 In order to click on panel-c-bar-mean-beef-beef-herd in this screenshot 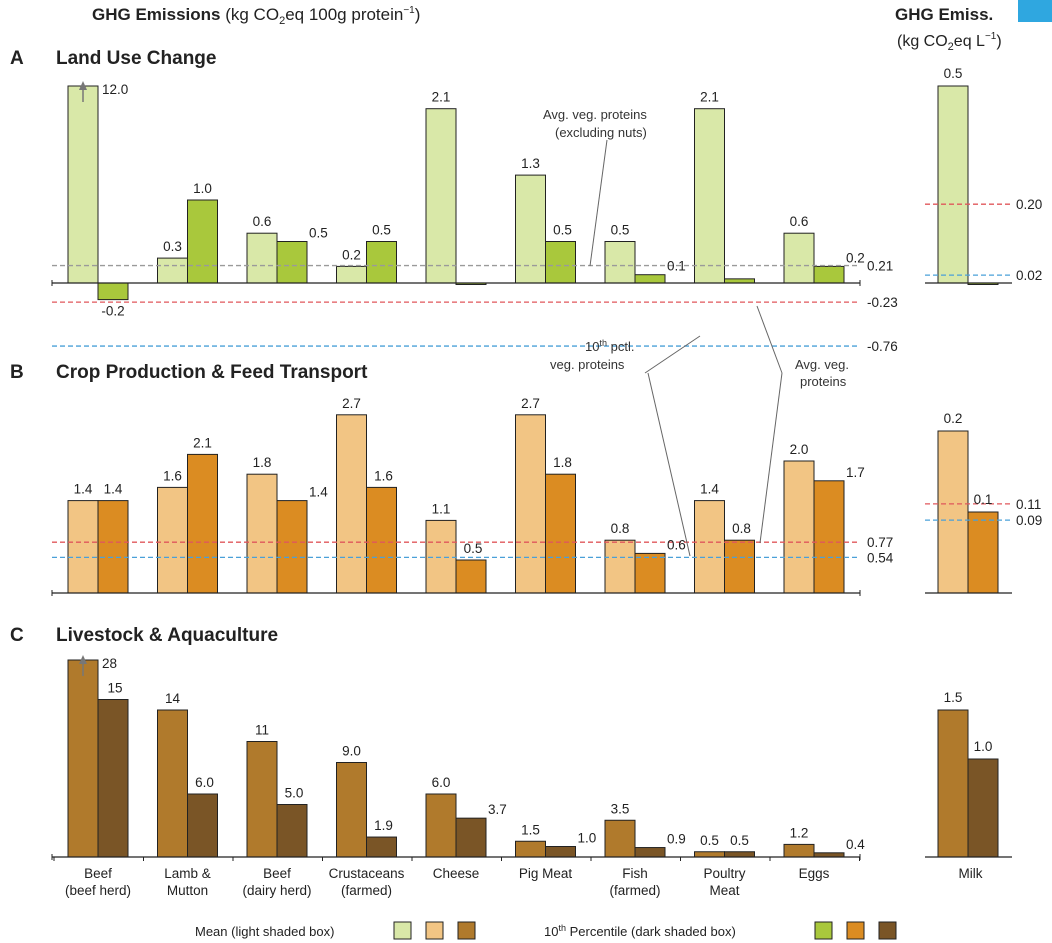, I will do `click(83, 758)`.